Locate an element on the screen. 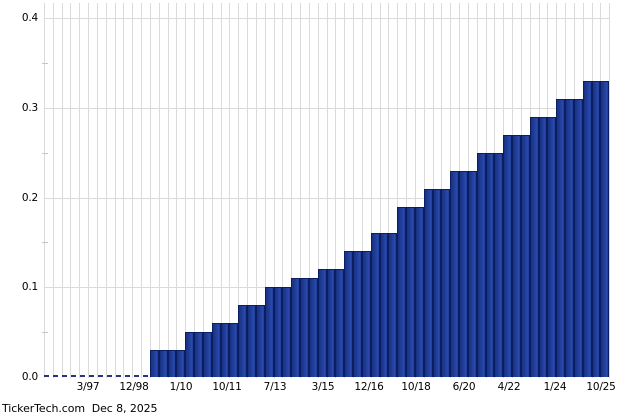 The width and height of the screenshot is (640, 420). x-axis-tick-label: 1/10 is located at coordinates (181, 387).